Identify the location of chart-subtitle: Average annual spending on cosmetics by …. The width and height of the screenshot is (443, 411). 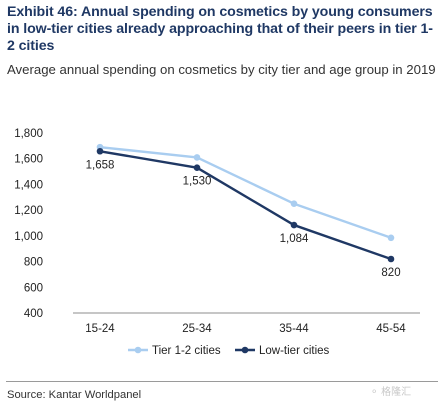
(221, 69).